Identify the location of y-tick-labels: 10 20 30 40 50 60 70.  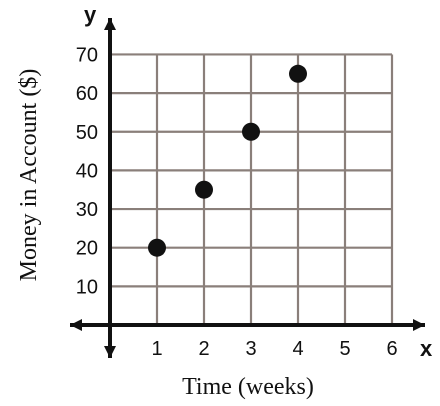
(87, 171).